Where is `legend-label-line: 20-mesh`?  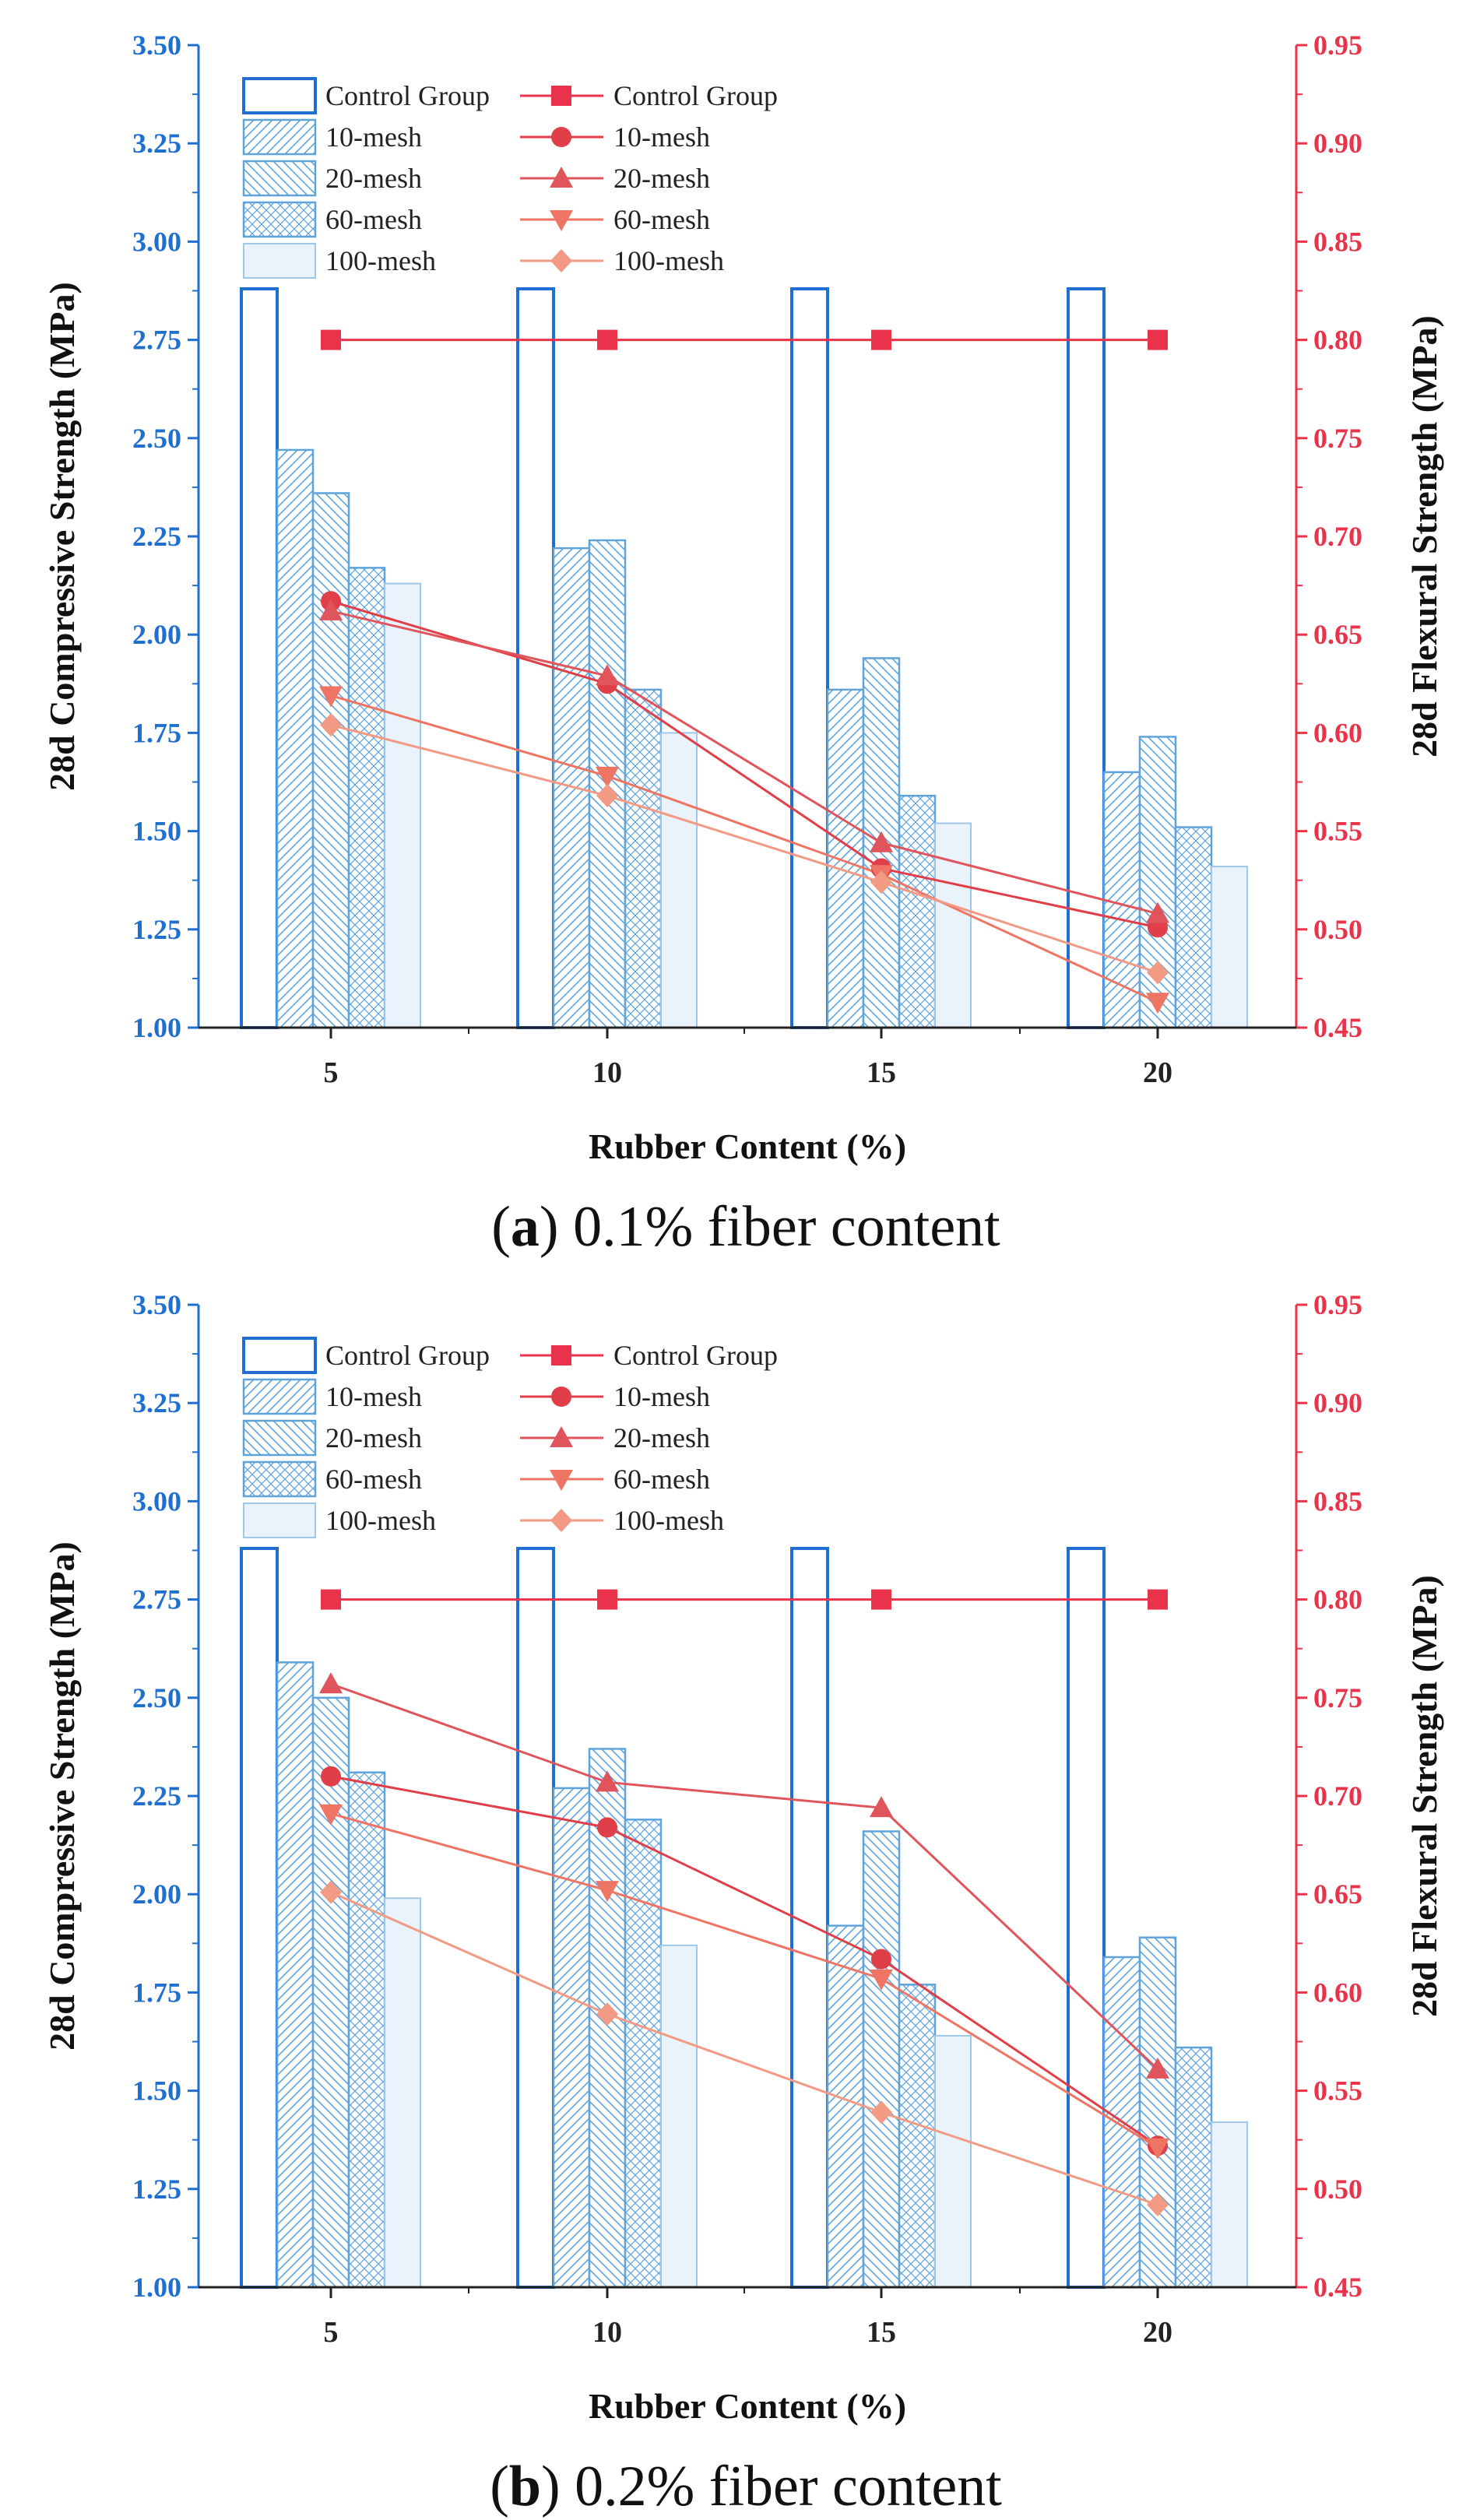 legend-label-line: 20-mesh is located at coordinates (661, 179).